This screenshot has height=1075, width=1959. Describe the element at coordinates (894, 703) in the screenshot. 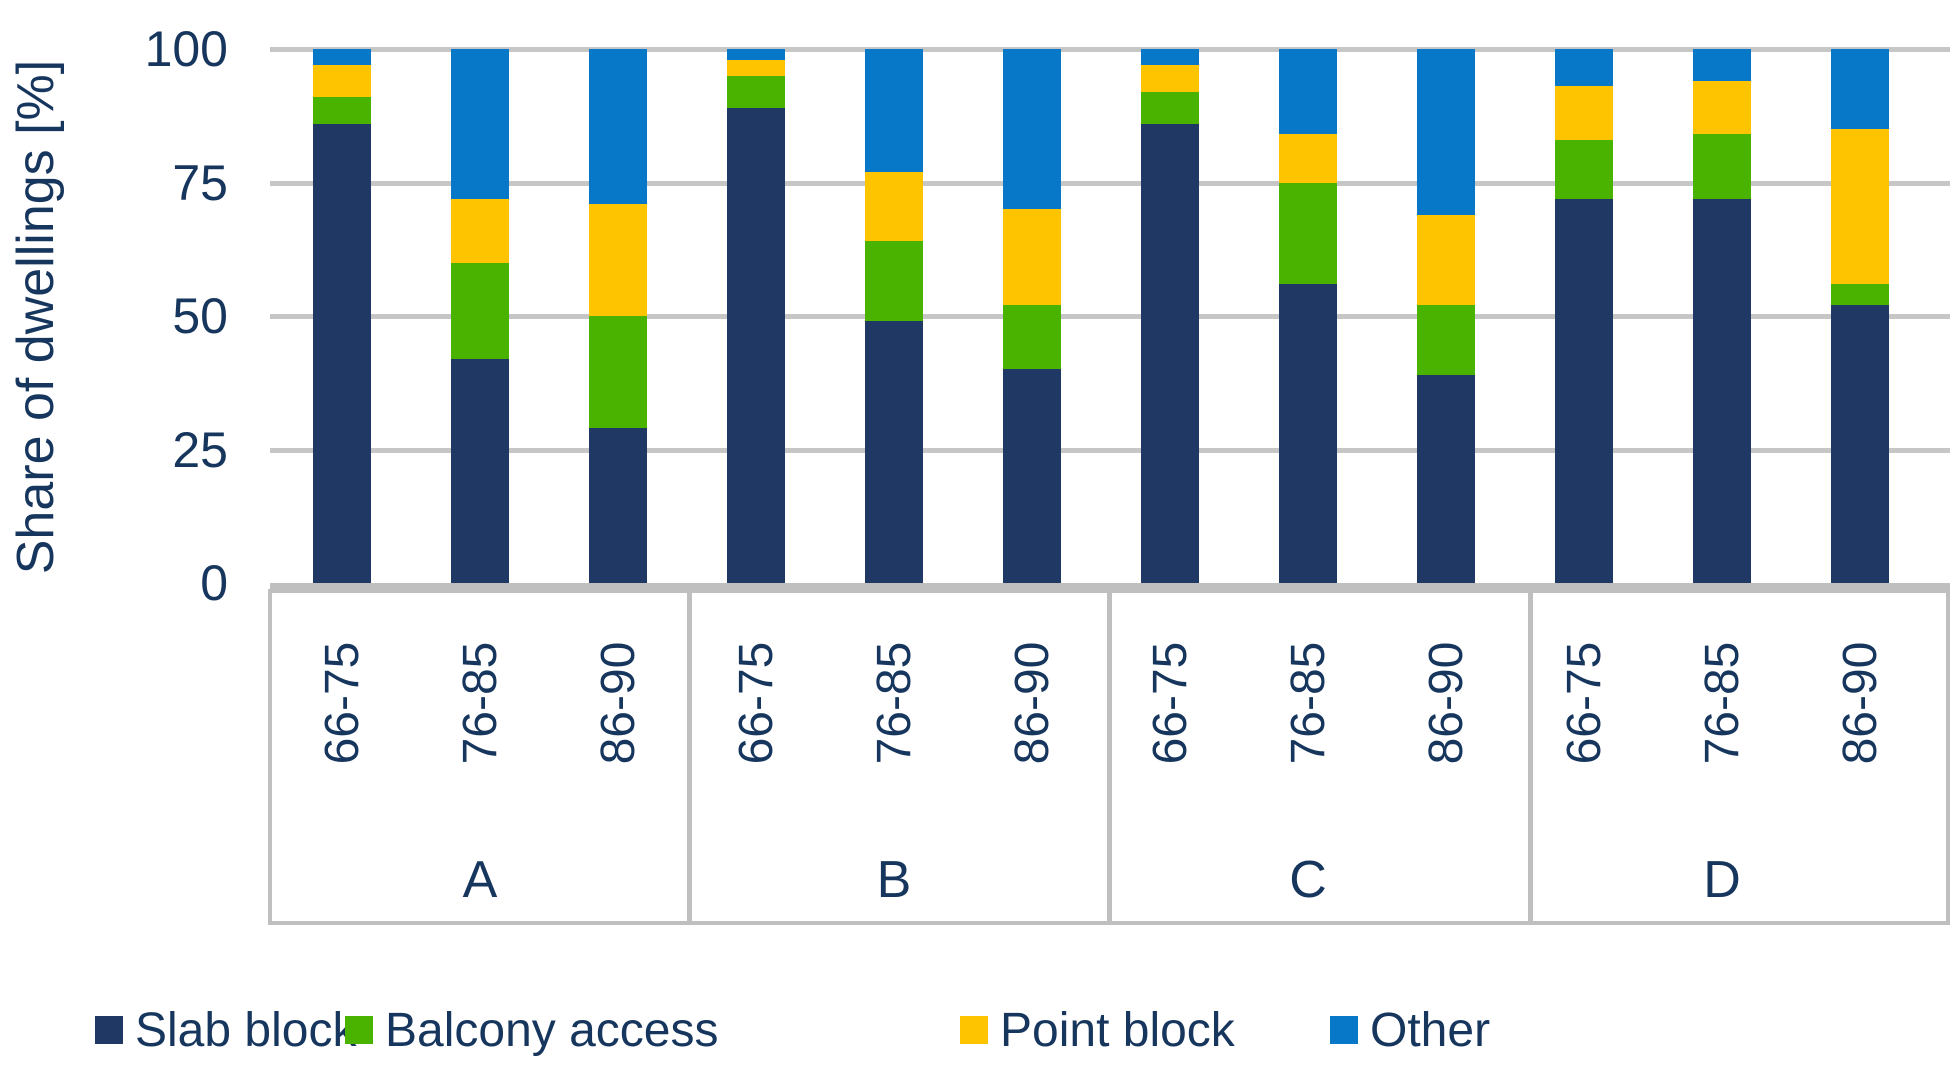

I see `x-tick-label-B-76-85: 76-85` at that location.